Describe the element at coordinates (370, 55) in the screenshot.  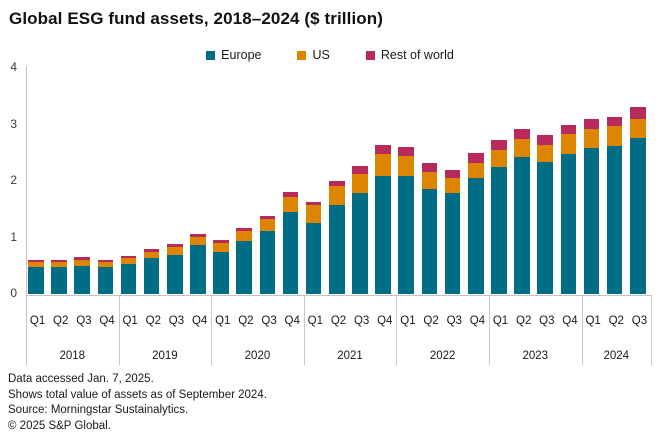
I see `legend-swatch-rest-of-world-icon` at that location.